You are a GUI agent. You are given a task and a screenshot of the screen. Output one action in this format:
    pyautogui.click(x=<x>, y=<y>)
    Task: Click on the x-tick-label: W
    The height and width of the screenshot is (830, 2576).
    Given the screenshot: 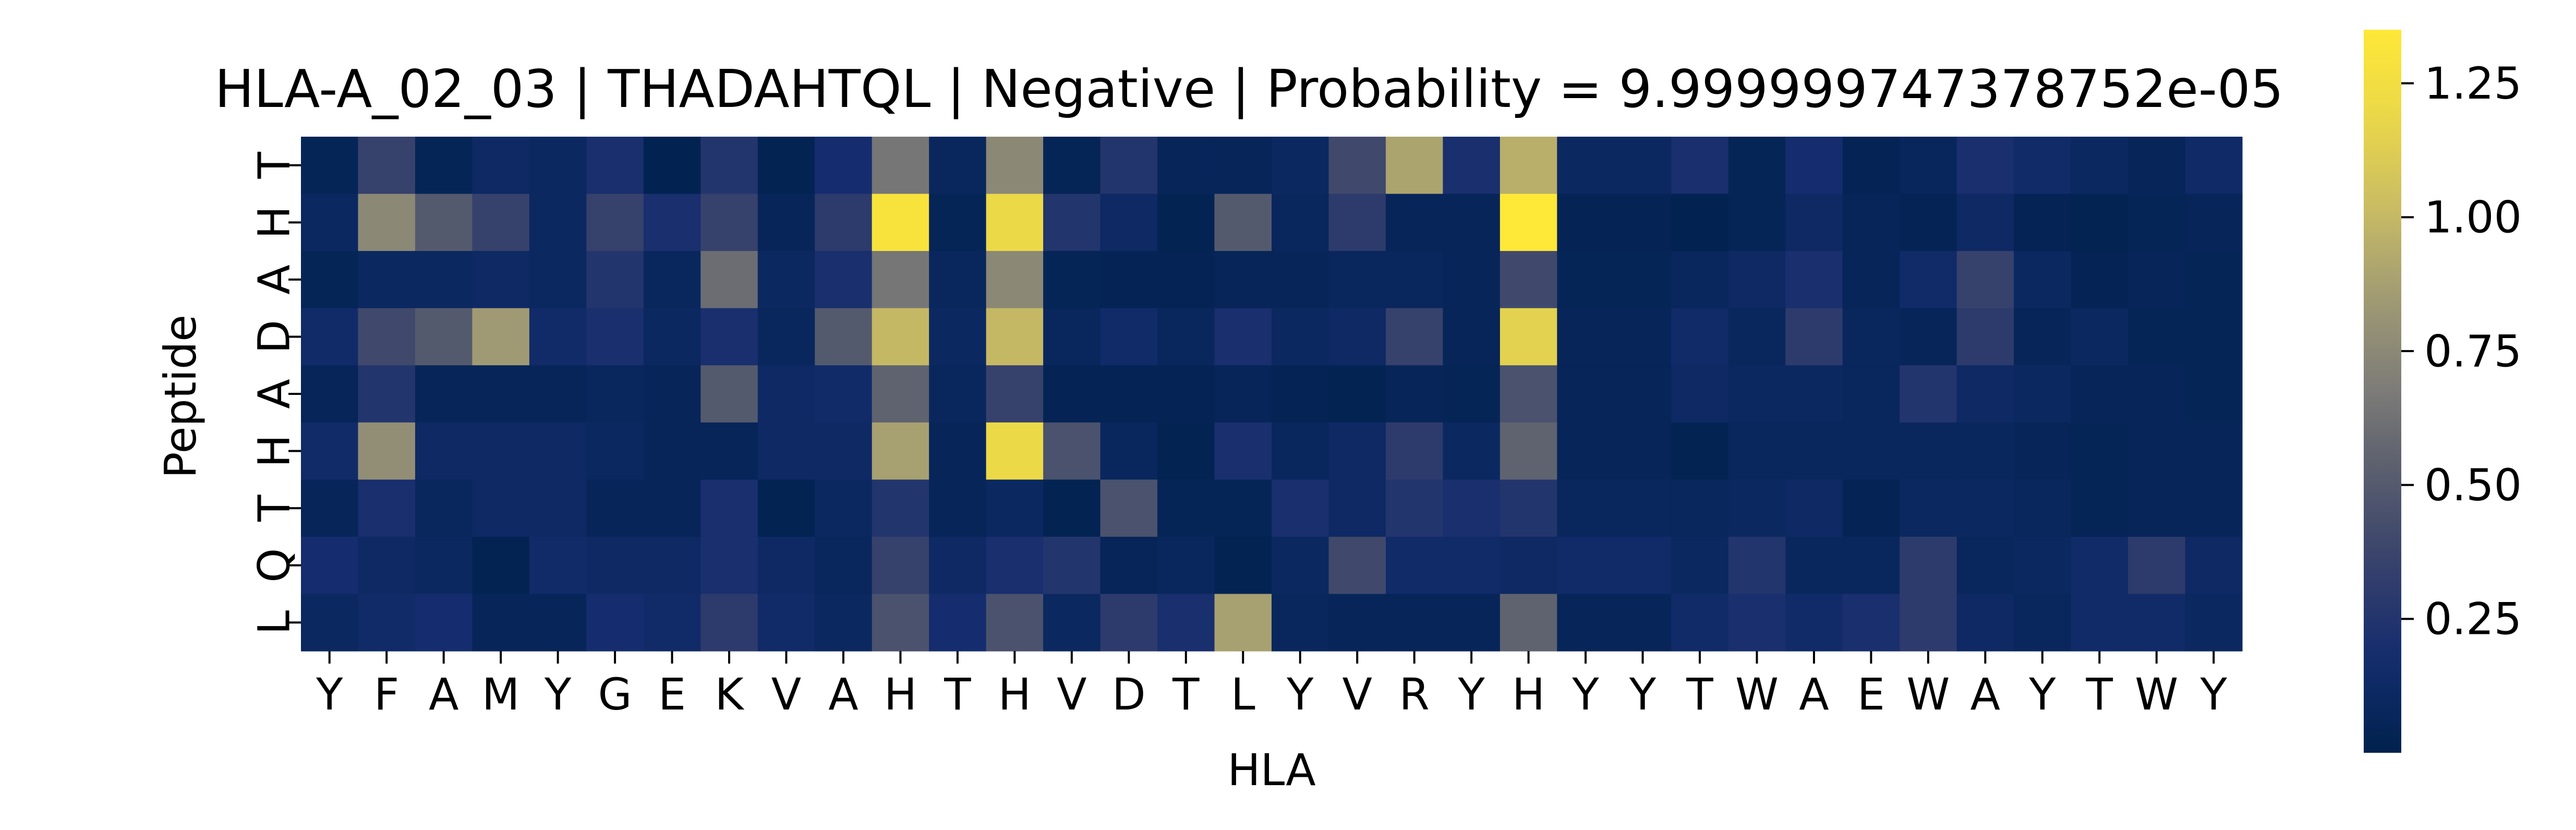 What is the action you would take?
    pyautogui.click(x=2156, y=694)
    